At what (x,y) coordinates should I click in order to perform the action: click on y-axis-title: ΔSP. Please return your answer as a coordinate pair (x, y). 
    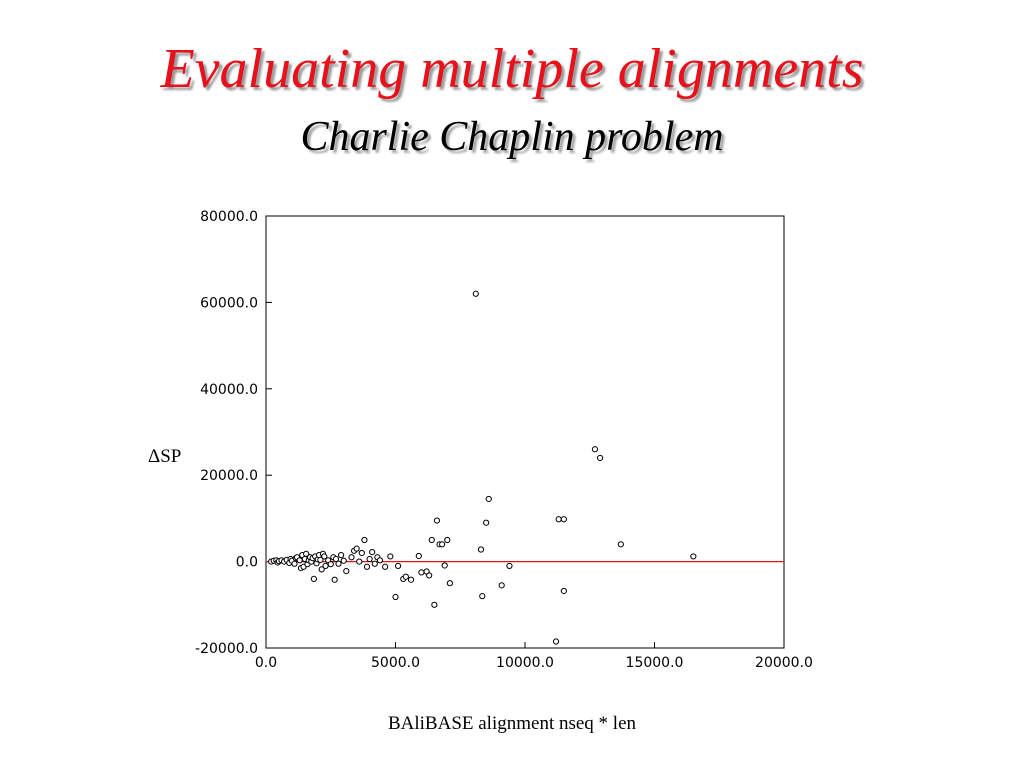
    Looking at the image, I should click on (164, 456).